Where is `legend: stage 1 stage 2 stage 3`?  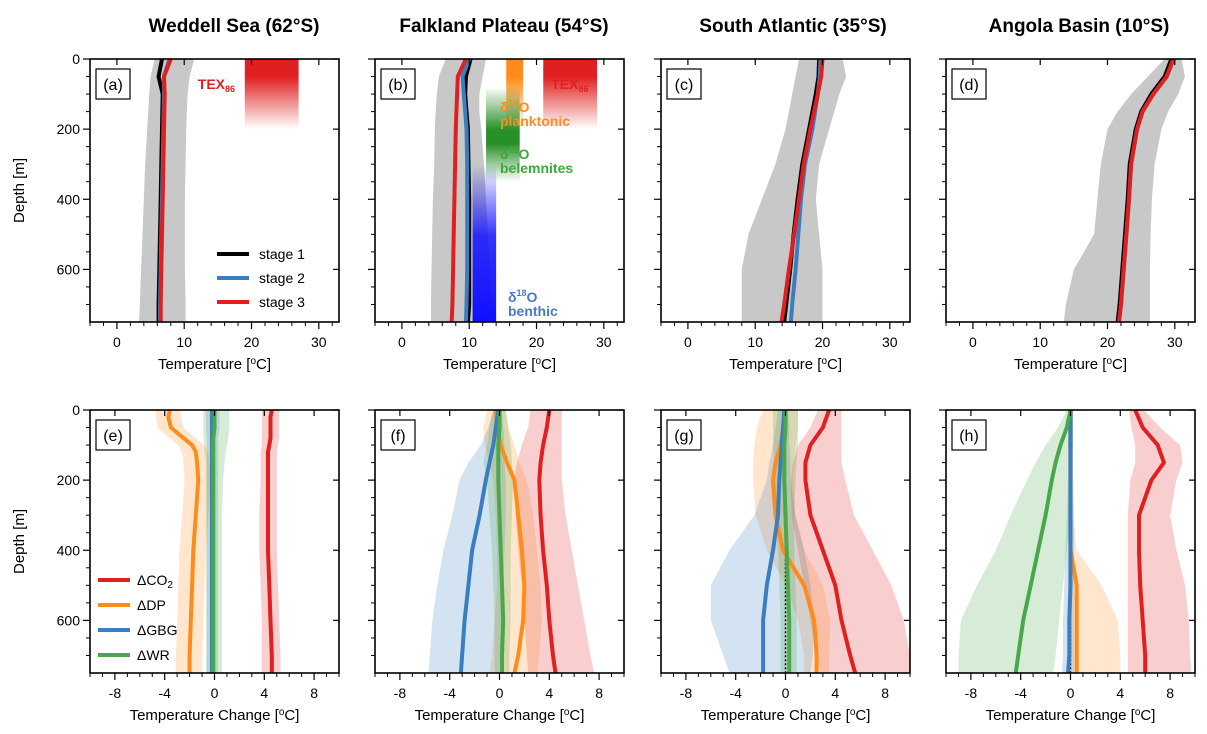
legend: stage 1 stage 2 stage 3 is located at coordinates (261, 278).